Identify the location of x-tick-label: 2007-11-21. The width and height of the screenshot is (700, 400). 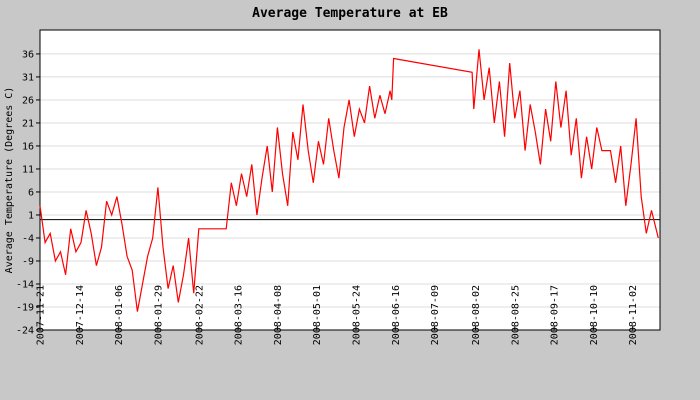
(41, 315).